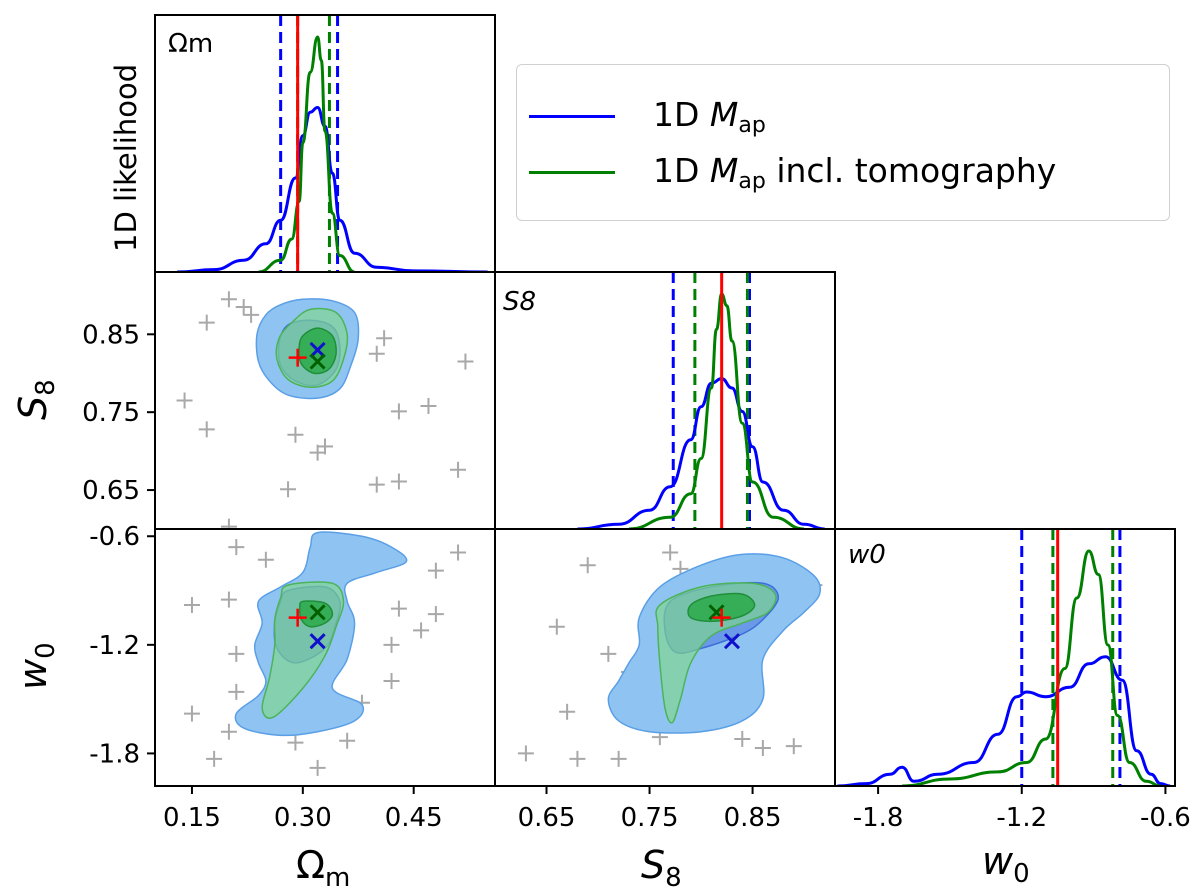  Describe the element at coordinates (855, 172) in the screenshot. I see `legend-label-1d-map-tomography: 1D Map incl. tomography` at that location.